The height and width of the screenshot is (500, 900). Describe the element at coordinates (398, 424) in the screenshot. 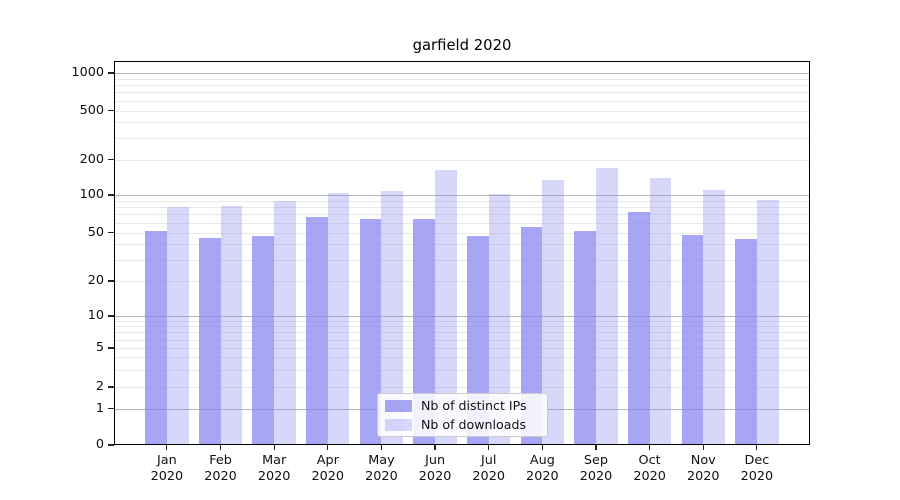

I see `legend-swatch-downloads` at that location.